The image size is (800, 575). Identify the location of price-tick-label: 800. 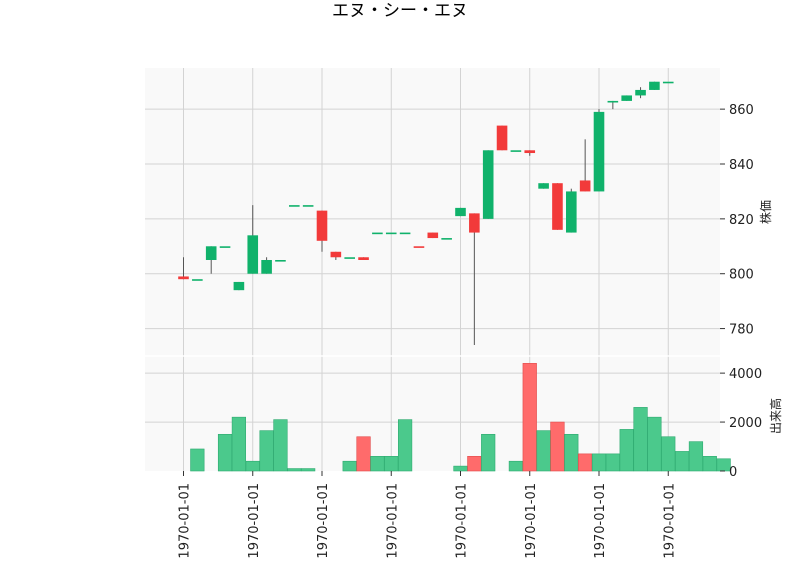
(741, 275).